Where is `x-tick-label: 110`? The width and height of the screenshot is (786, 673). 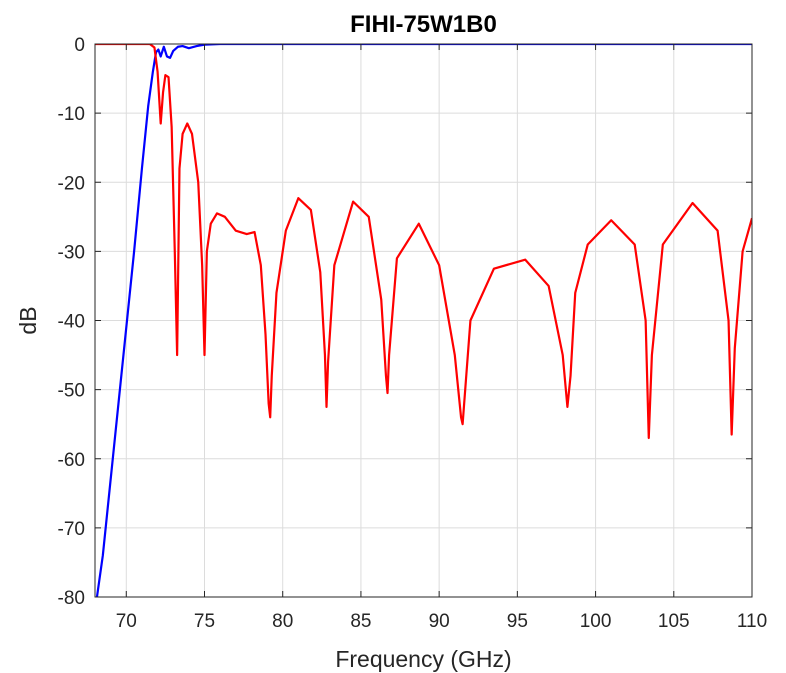 x-tick-label: 110 is located at coordinates (752, 621).